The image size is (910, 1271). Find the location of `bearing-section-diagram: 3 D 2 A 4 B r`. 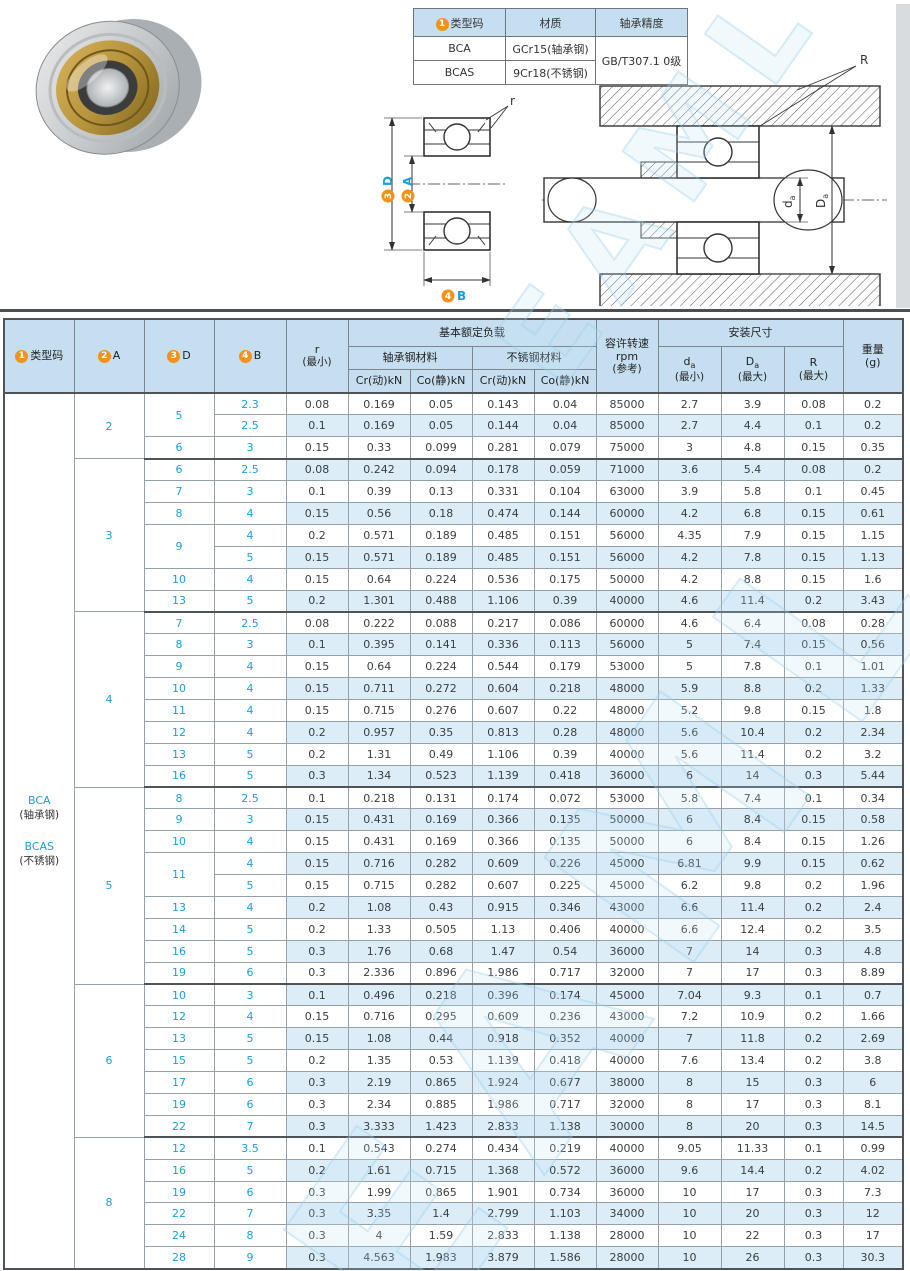

bearing-section-diagram: 3 D 2 A 4 B r is located at coordinates (448, 198).